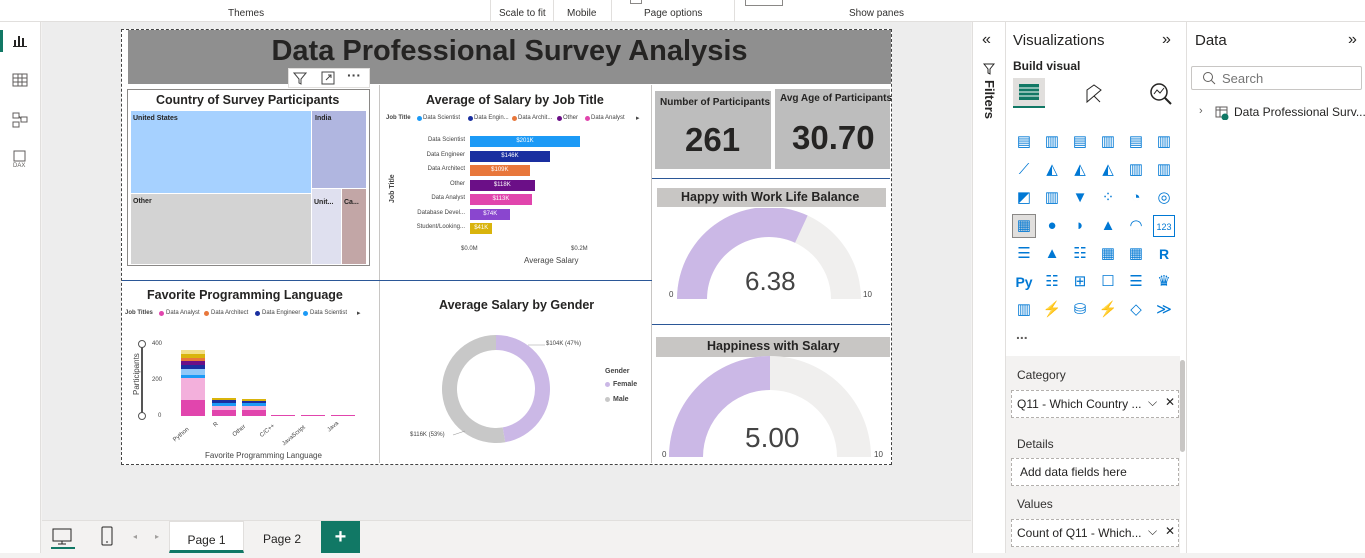  I want to click on power-automate-visual-icon: ⛁, so click(1080, 309).